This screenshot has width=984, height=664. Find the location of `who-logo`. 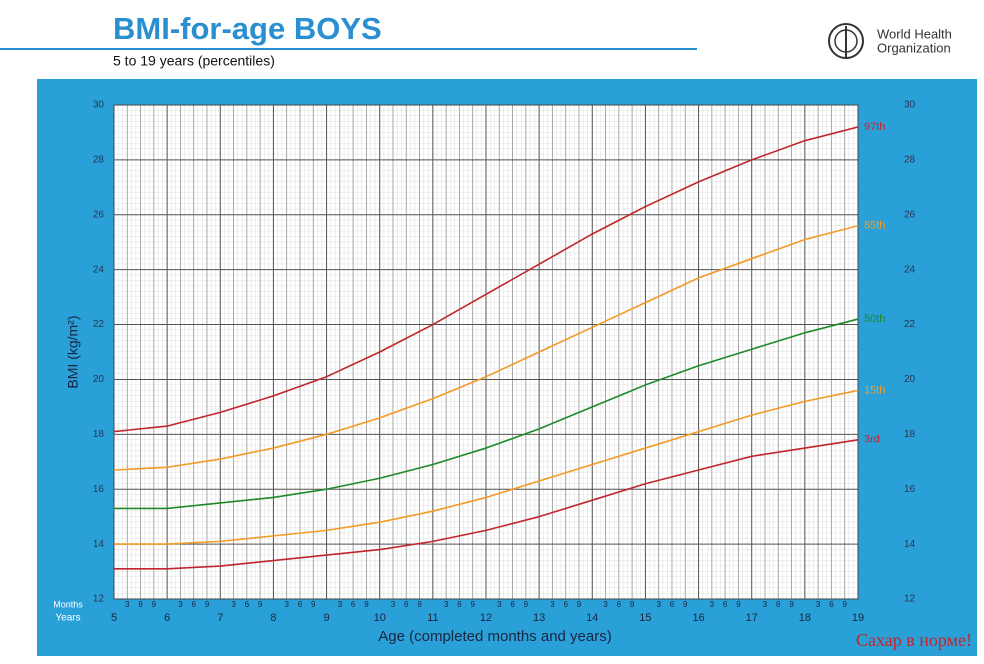

who-logo is located at coordinates (846, 41).